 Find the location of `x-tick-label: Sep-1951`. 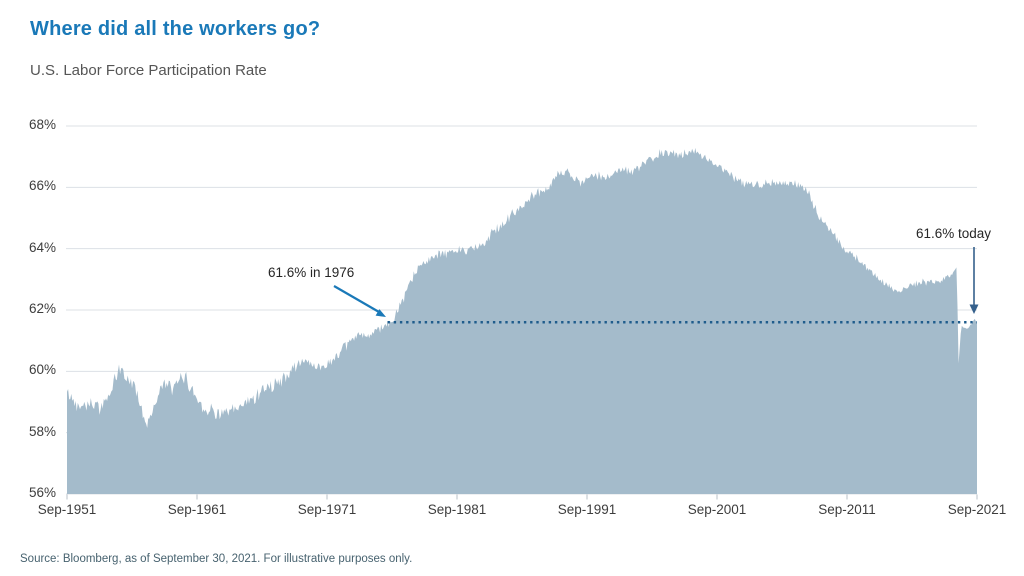

x-tick-label: Sep-1951 is located at coordinates (67, 509).